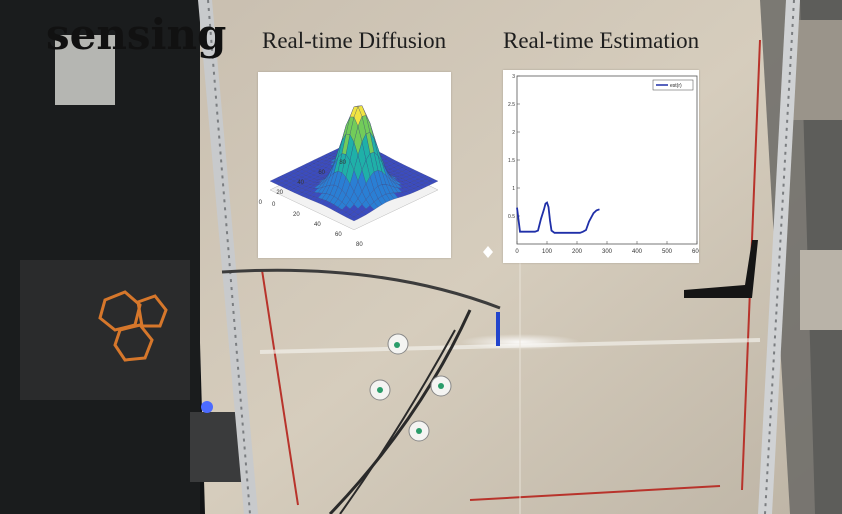 The width and height of the screenshot is (842, 514). Describe the element at coordinates (511, 161) in the screenshot. I see `y-tick-label: 1.5` at that location.